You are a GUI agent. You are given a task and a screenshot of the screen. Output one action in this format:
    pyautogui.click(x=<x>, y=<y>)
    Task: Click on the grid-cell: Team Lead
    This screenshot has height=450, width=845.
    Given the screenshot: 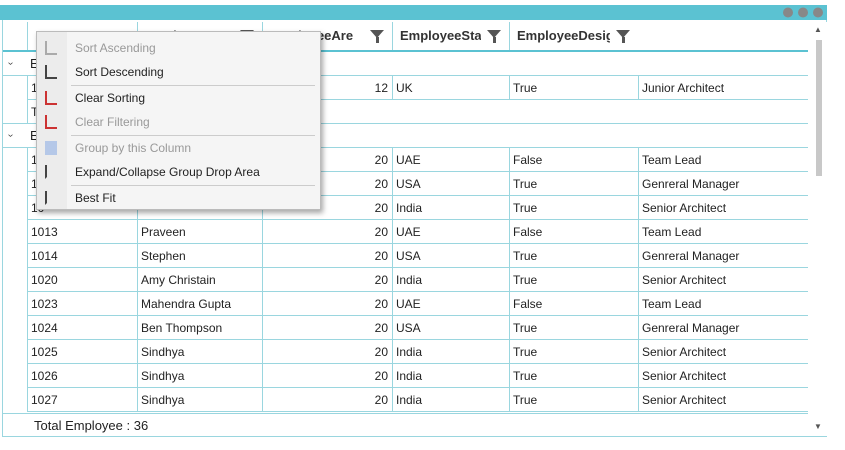 What is the action you would take?
    pyautogui.click(x=672, y=232)
    